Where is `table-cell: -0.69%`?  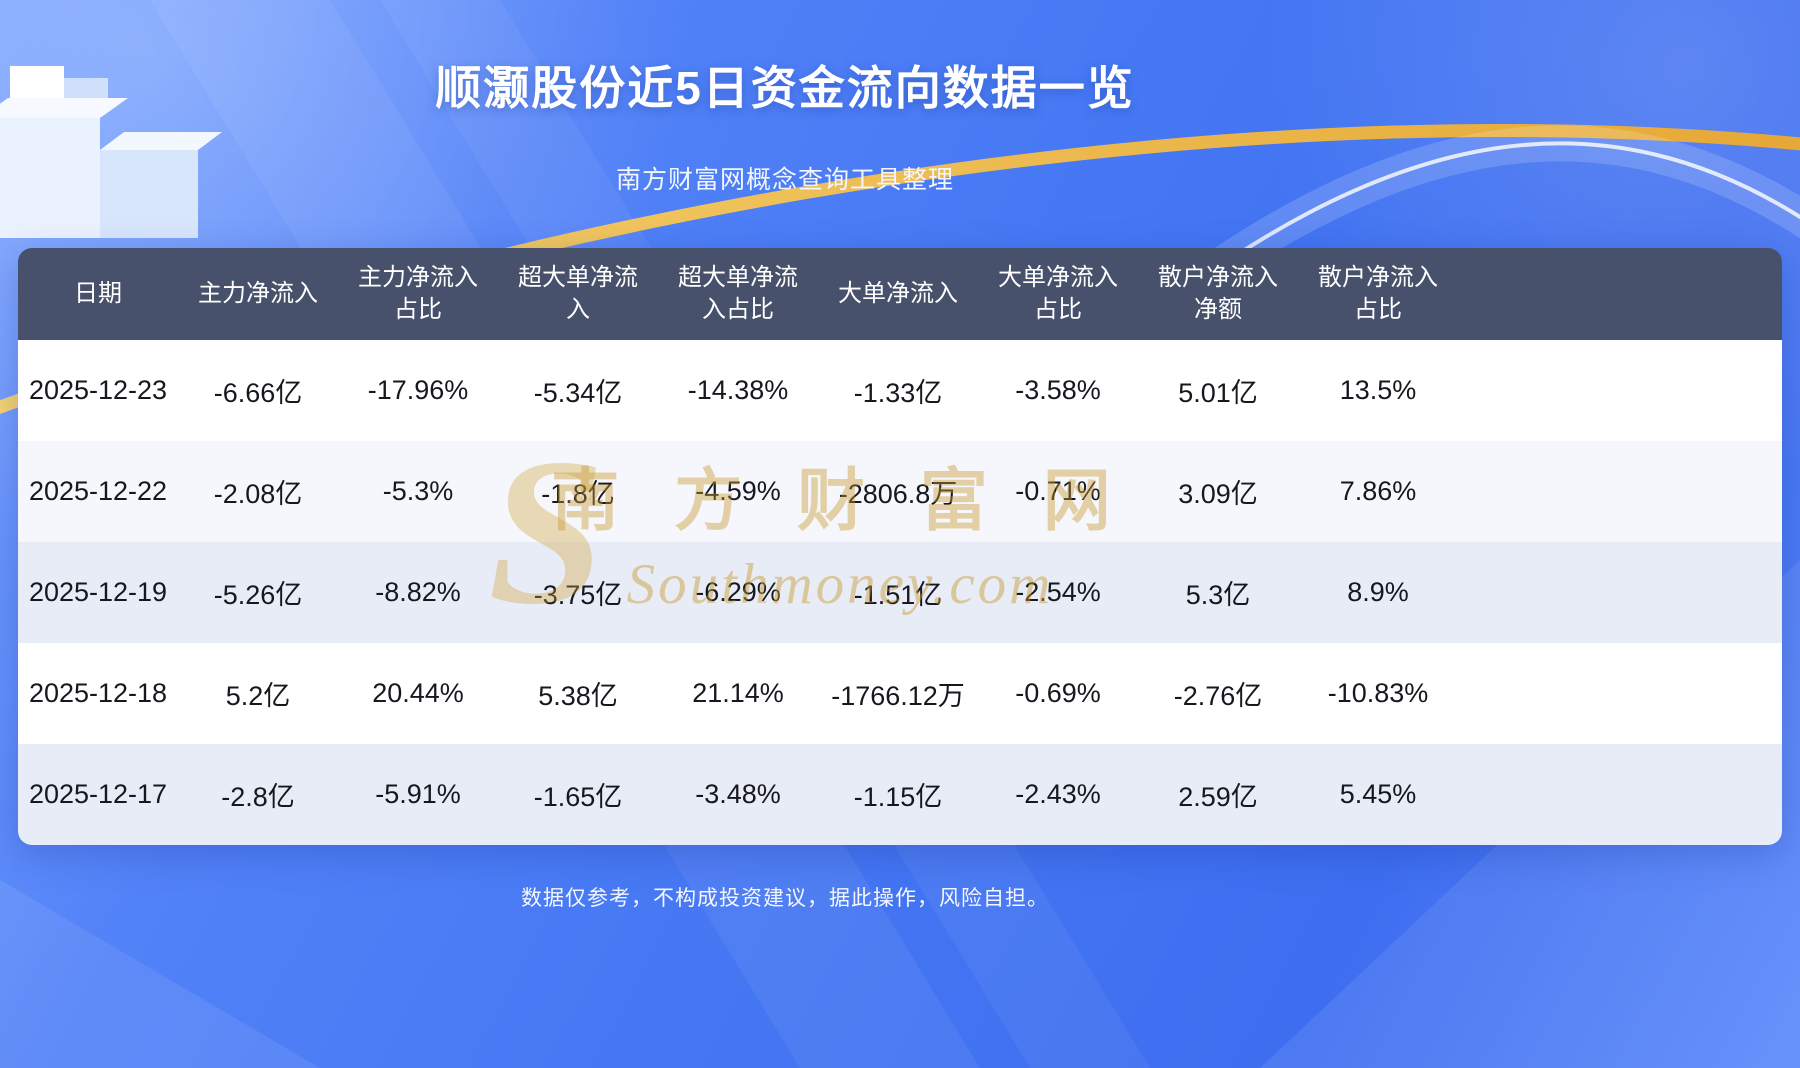
table-cell: -0.69% is located at coordinates (1058, 693).